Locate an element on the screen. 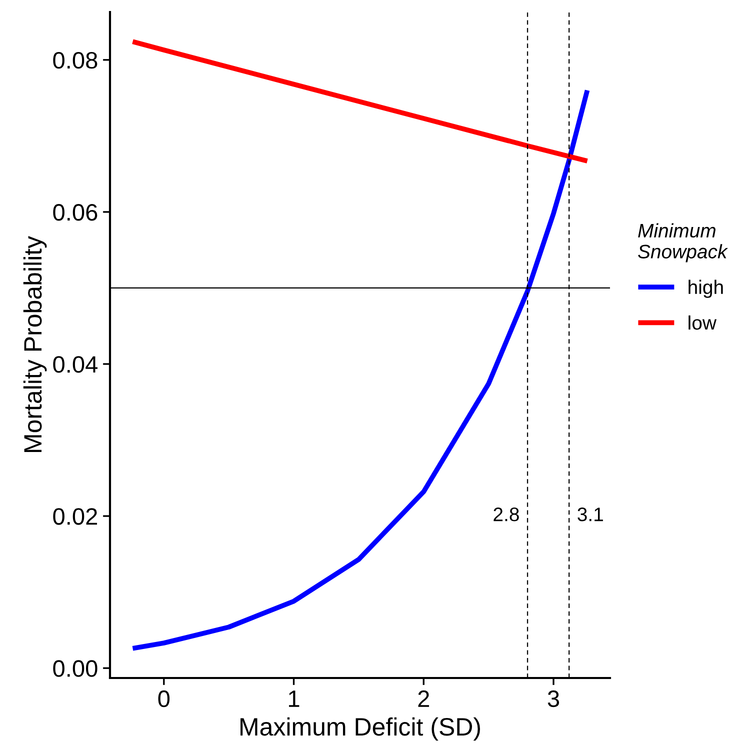 Image resolution: width=749 pixels, height=752 pixels. legend-label: low is located at coordinates (702, 322).